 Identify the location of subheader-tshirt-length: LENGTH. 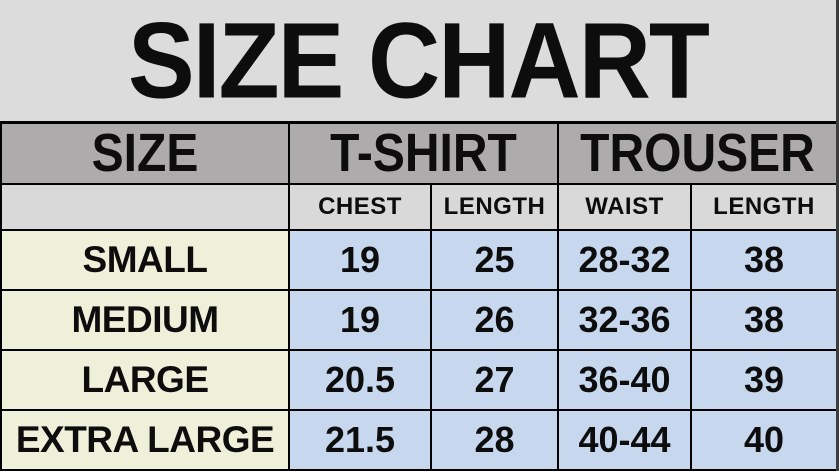
(494, 207).